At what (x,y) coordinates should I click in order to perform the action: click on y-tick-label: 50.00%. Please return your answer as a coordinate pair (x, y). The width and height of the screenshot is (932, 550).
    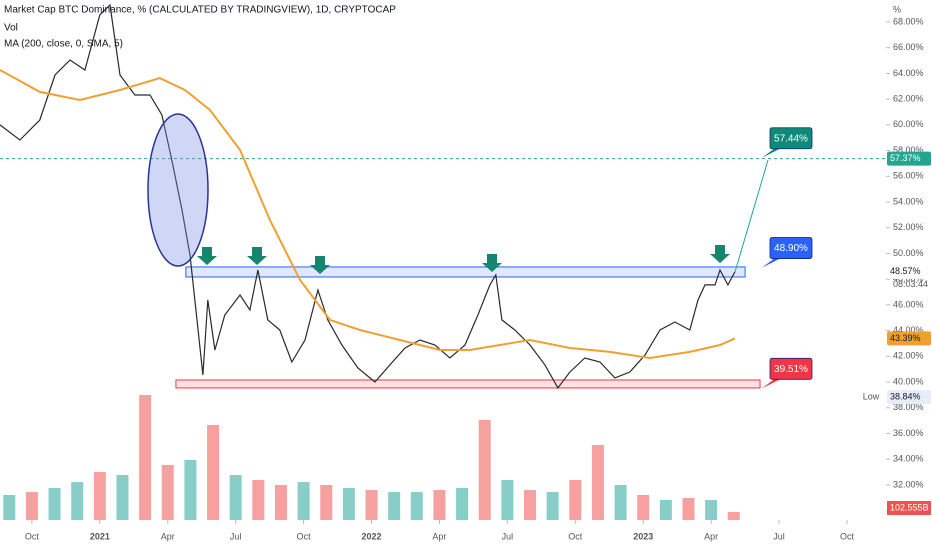
    Looking at the image, I should click on (908, 253).